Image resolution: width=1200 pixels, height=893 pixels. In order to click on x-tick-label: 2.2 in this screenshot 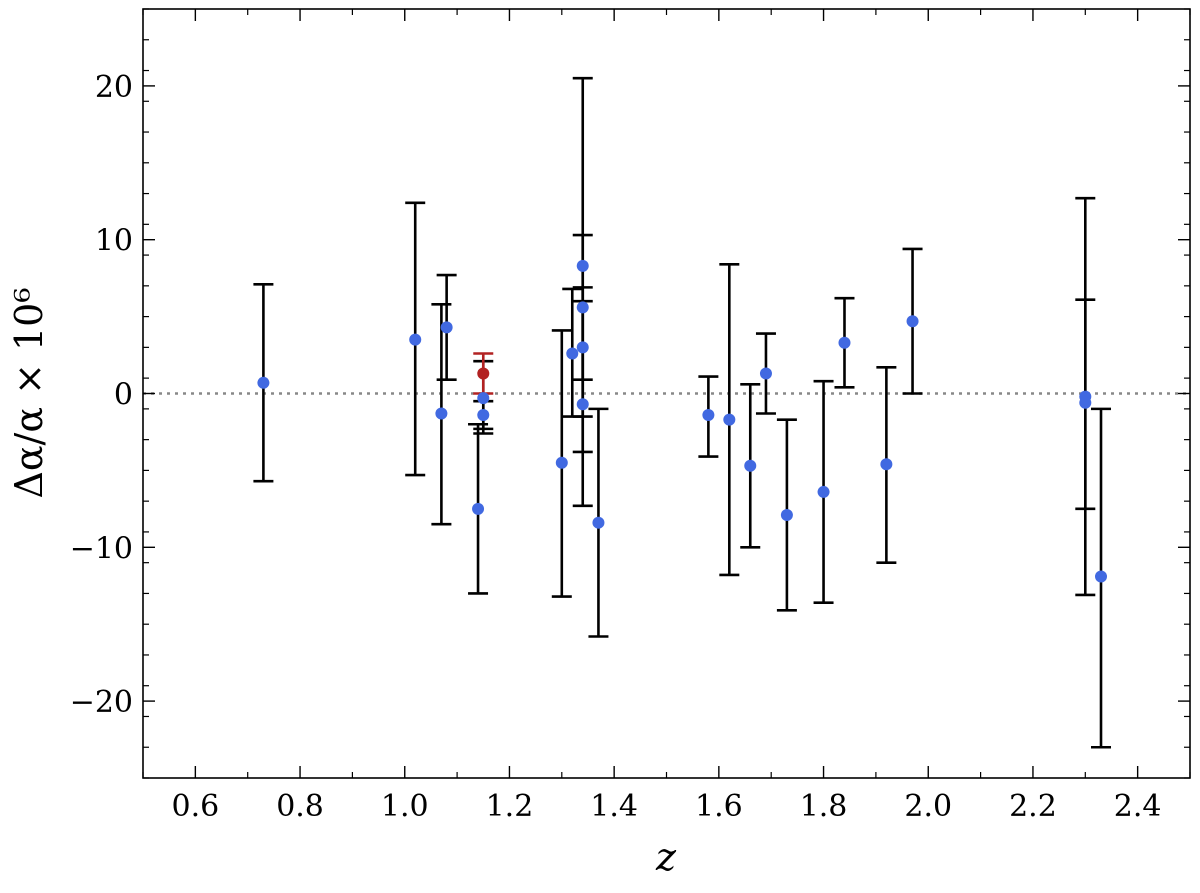, I will do `click(1033, 806)`.